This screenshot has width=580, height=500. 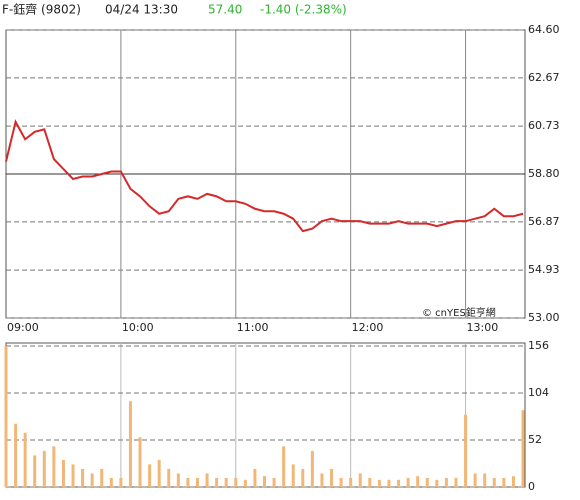 I want to click on stock-name: F-鈺齊 (9802), so click(x=41, y=9).